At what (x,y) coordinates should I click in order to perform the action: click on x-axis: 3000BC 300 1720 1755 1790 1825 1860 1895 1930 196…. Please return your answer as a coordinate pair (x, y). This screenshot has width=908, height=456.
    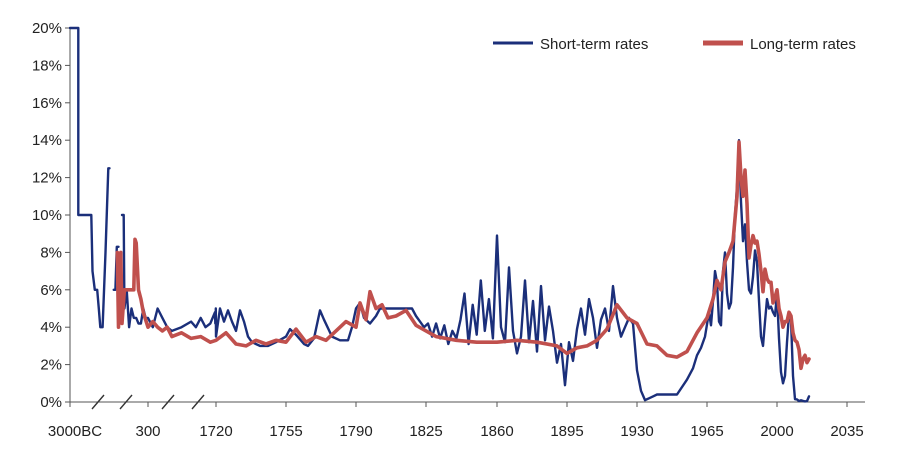
    Looking at the image, I should click on (456, 417).